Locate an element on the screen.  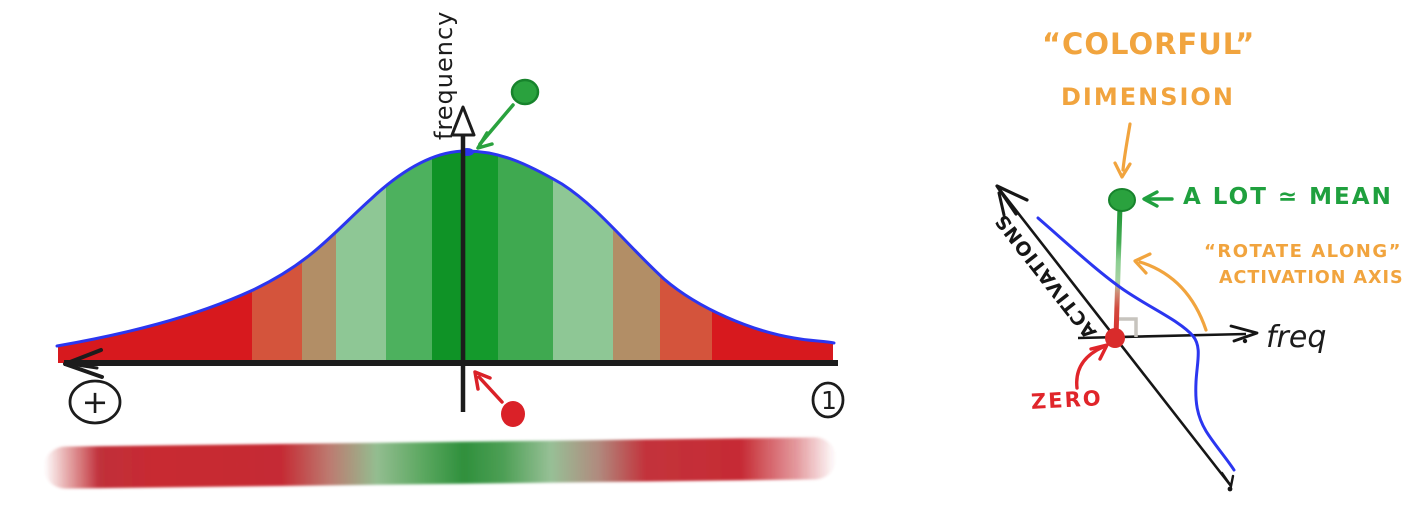
zero-dot is located at coordinates (1115, 338).